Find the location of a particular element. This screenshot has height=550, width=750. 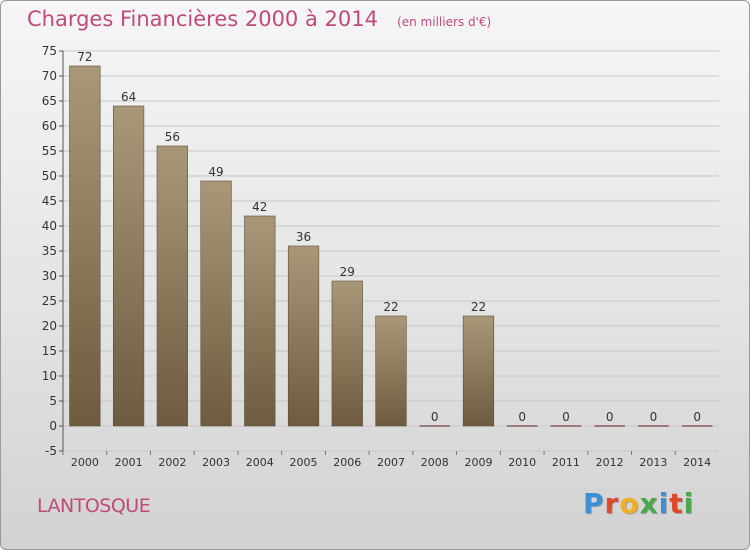

x-tick-label: 2014 is located at coordinates (697, 462).